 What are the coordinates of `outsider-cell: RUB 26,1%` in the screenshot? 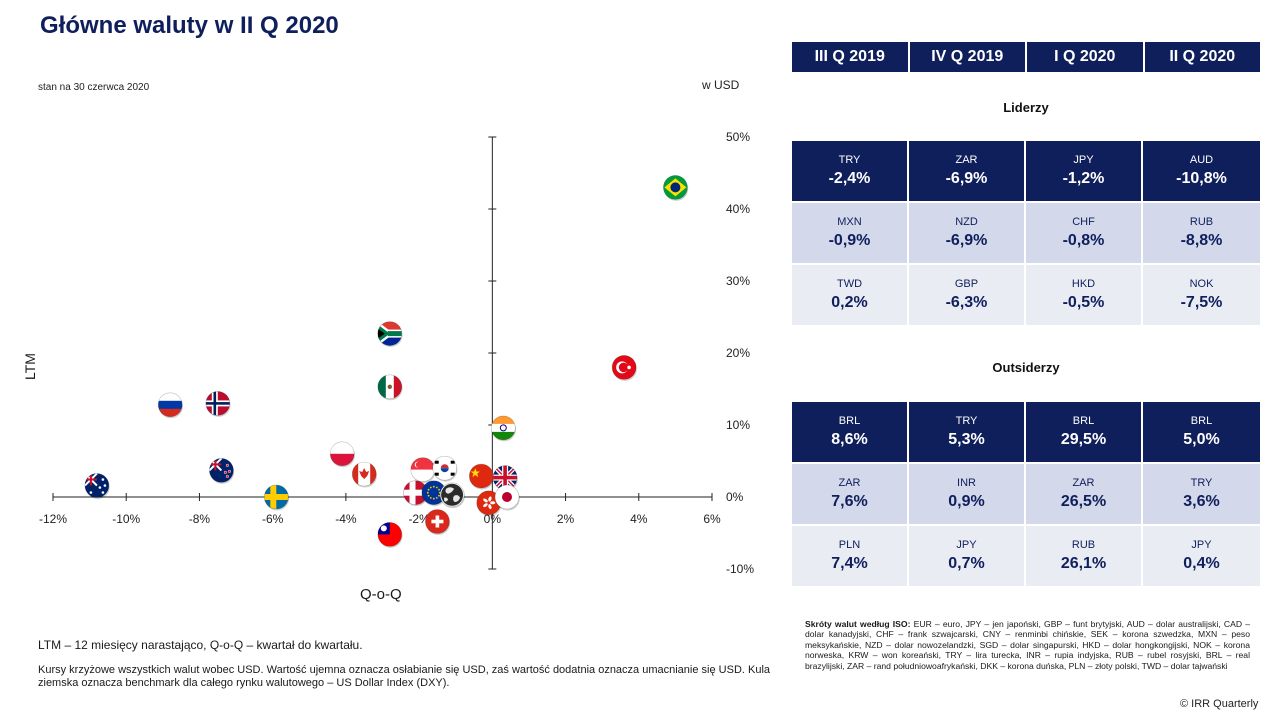 It's located at (1084, 557).